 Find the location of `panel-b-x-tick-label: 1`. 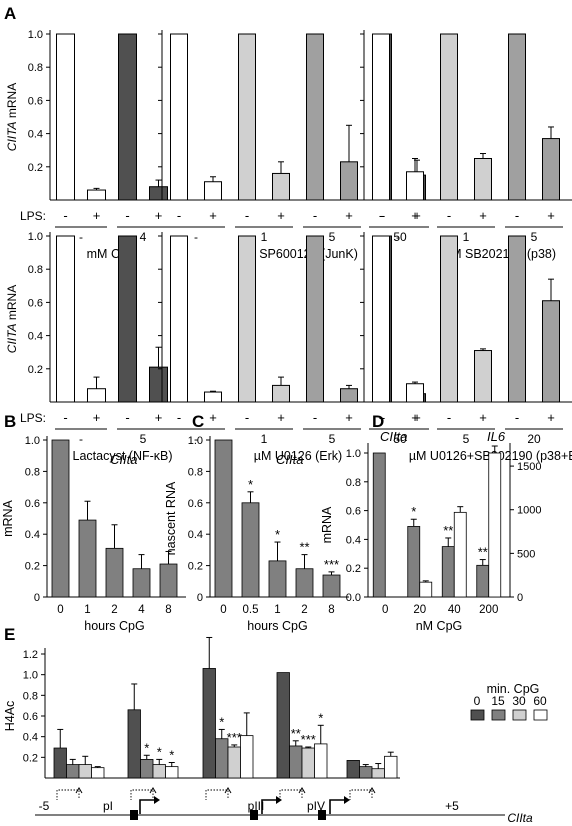

panel-b-x-tick-label: 1 is located at coordinates (87, 610).